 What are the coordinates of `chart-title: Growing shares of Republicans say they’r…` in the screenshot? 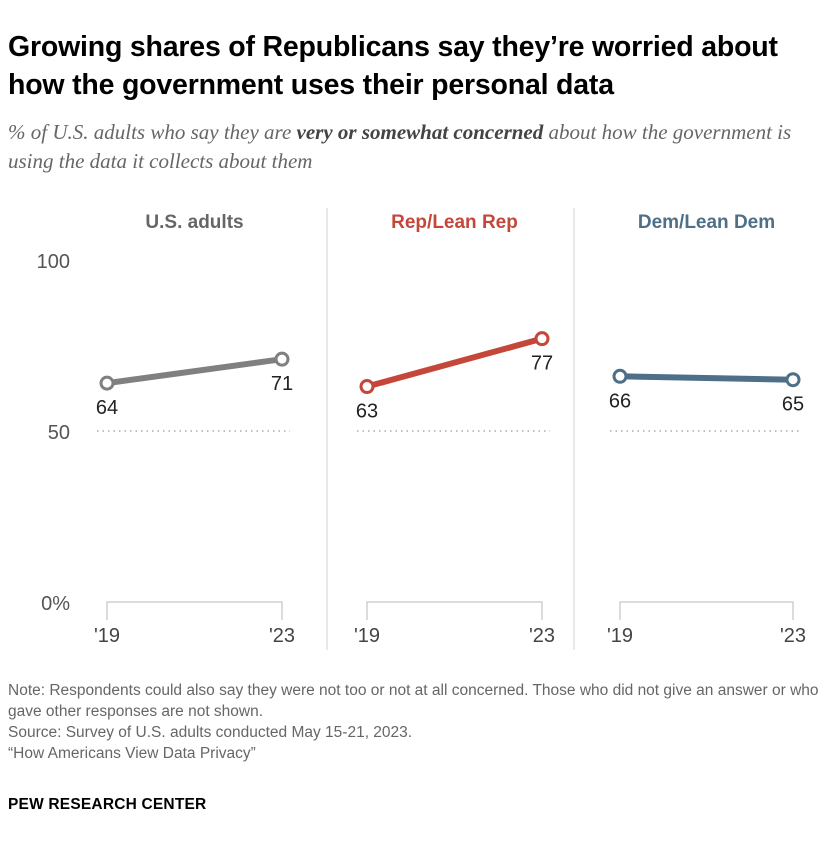 It's located at (393, 66).